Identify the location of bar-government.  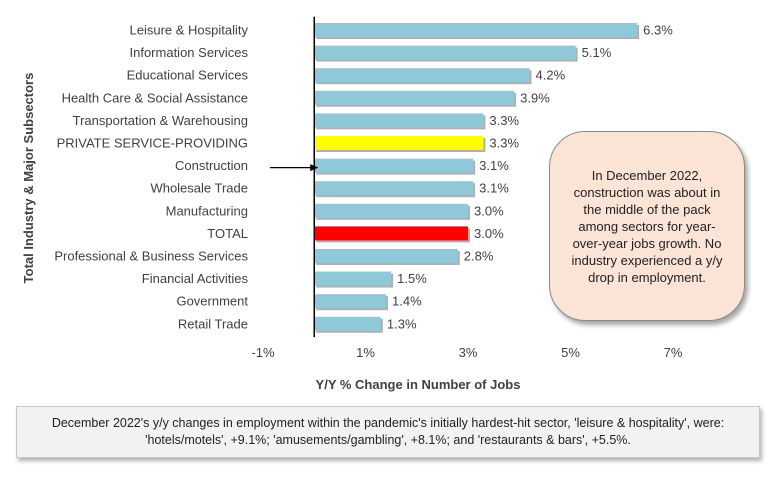
(350, 301).